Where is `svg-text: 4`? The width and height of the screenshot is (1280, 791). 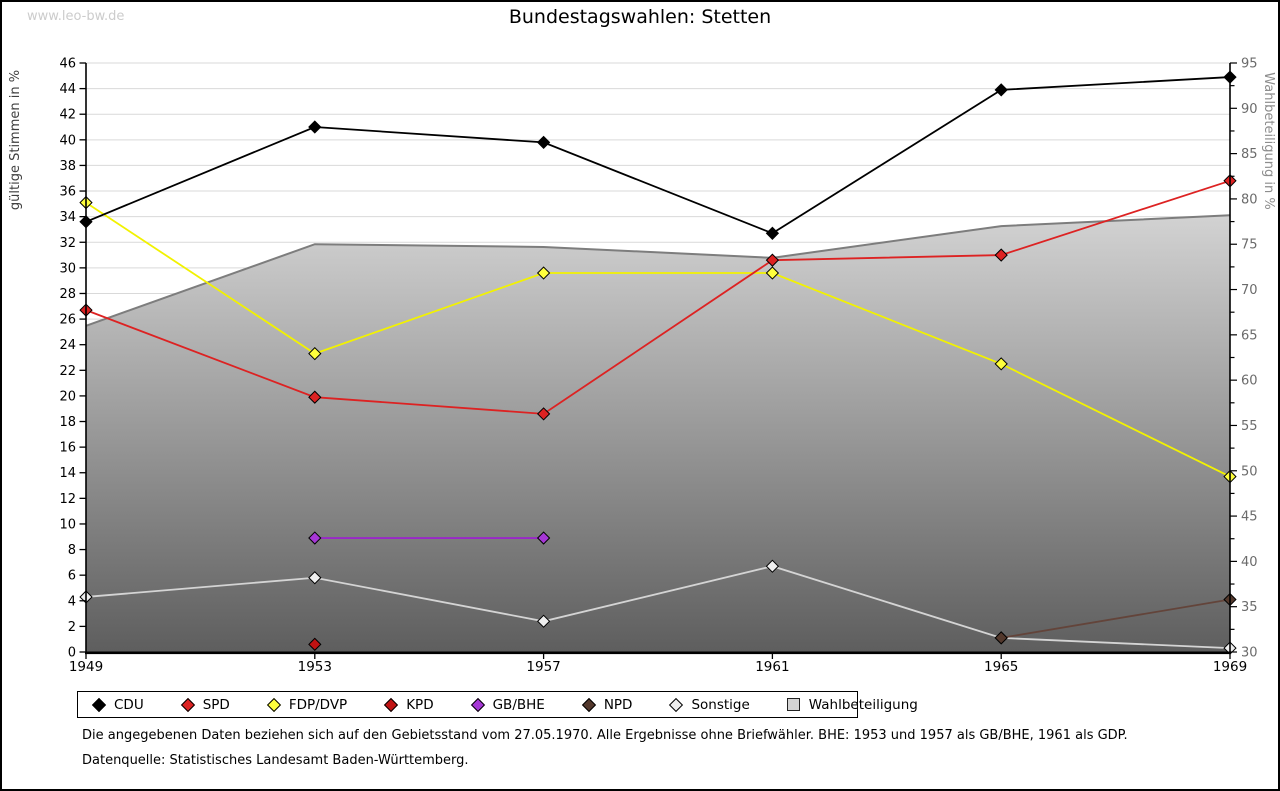 svg-text: 4 is located at coordinates (72, 601).